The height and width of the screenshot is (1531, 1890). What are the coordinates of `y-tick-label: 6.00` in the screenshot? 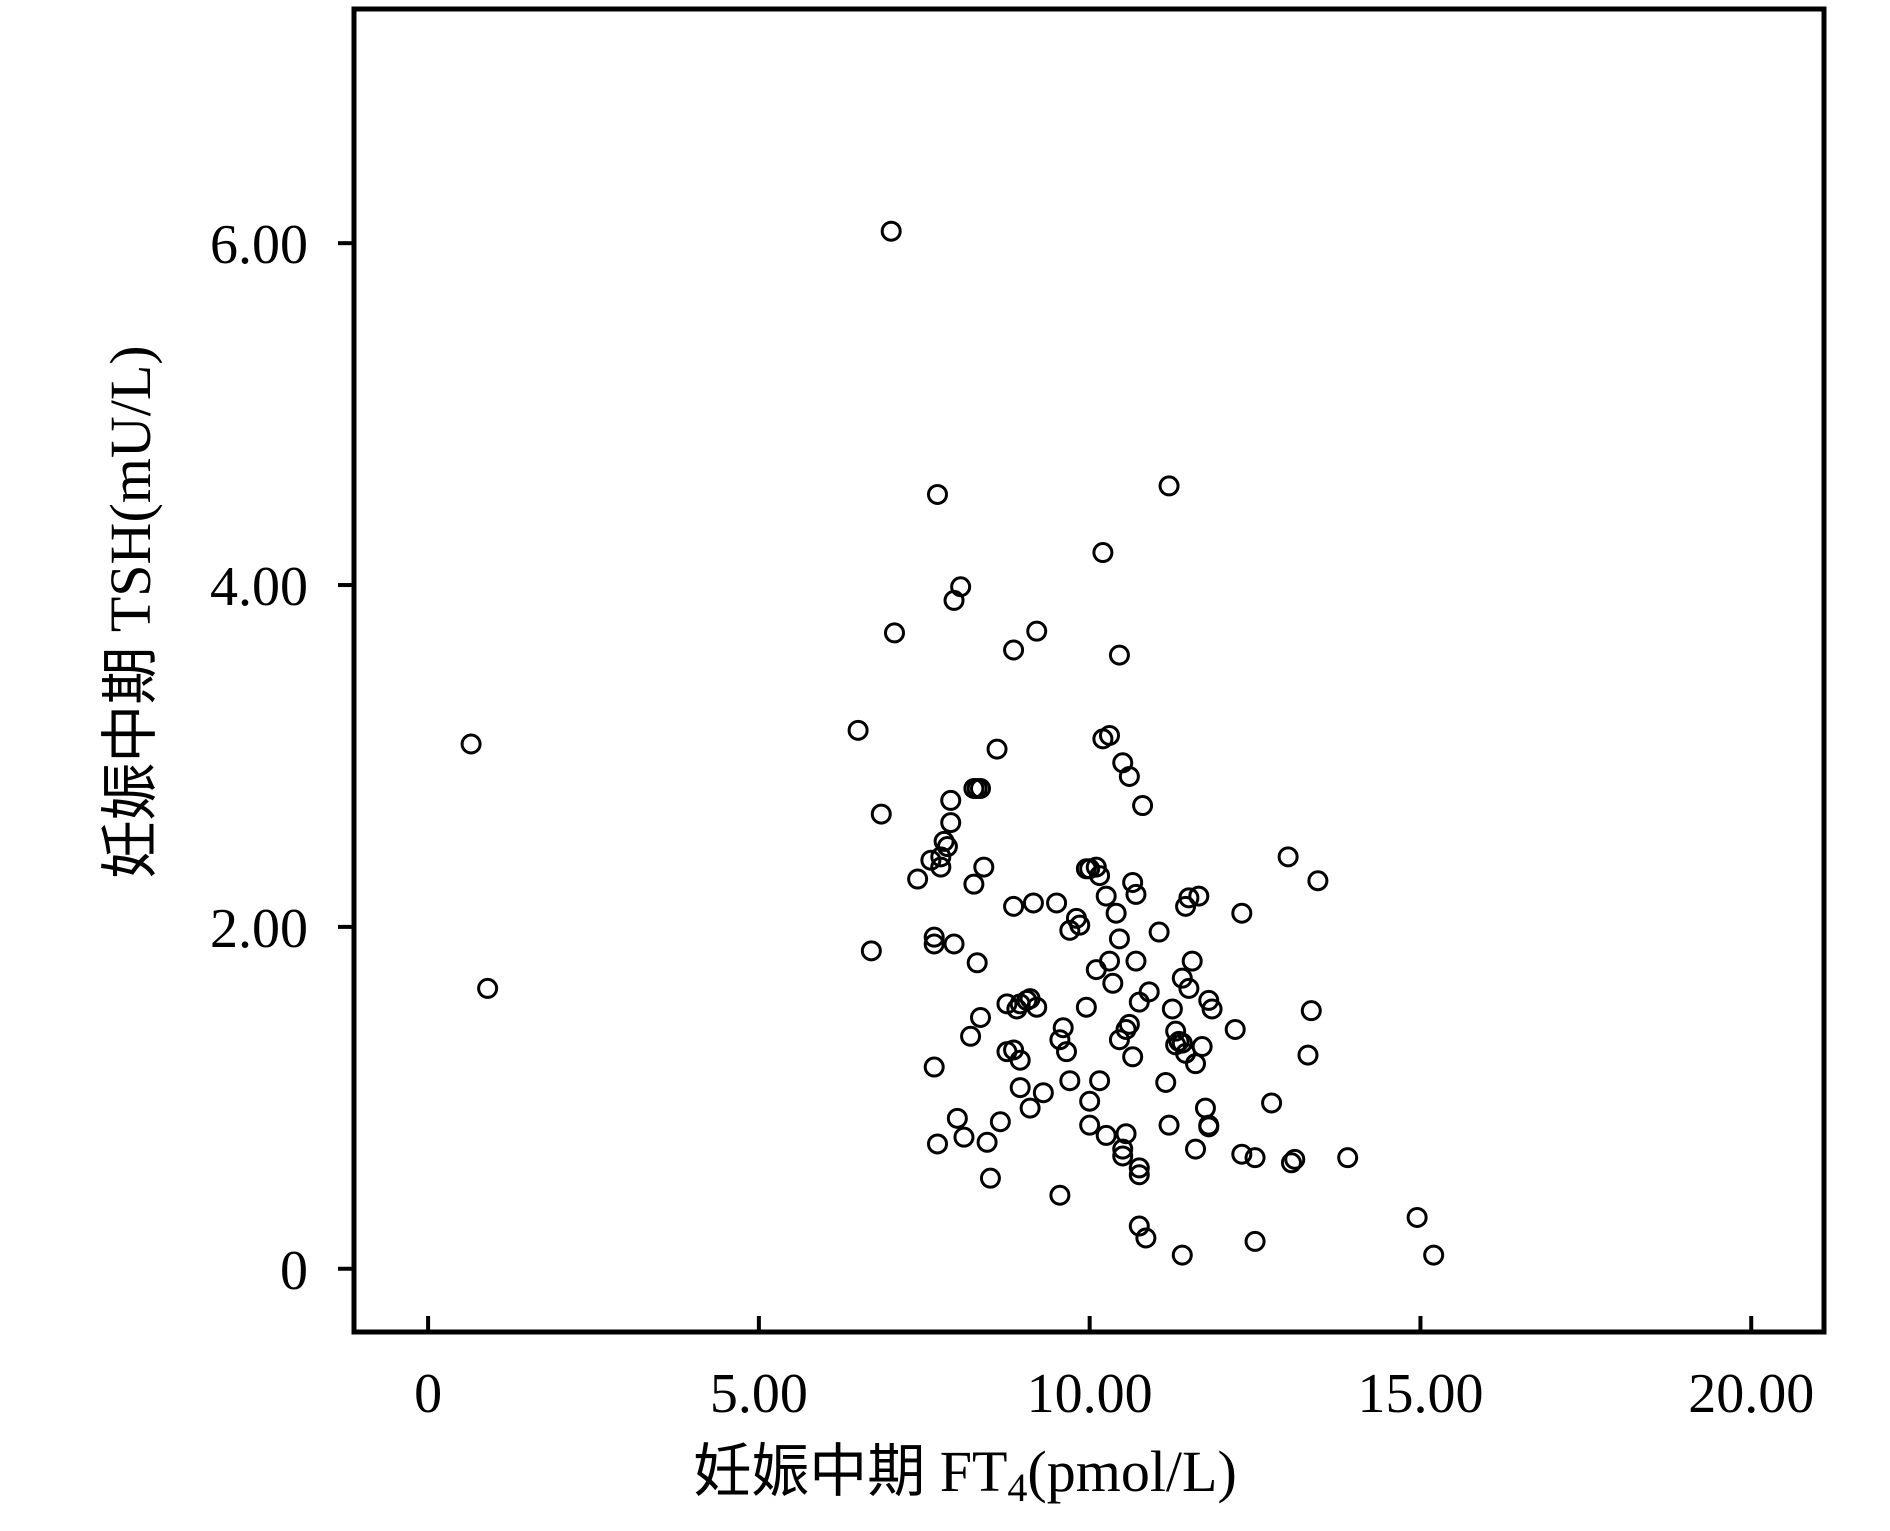 It's located at (259, 245).